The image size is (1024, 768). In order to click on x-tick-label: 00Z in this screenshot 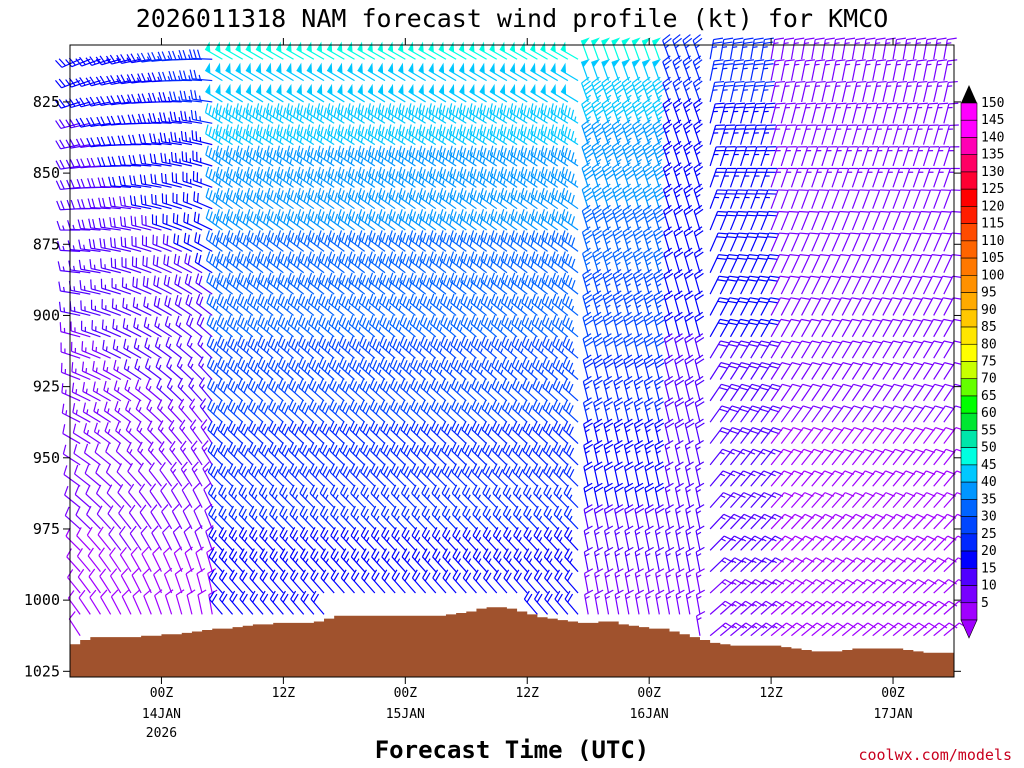, I will do `click(649, 693)`.